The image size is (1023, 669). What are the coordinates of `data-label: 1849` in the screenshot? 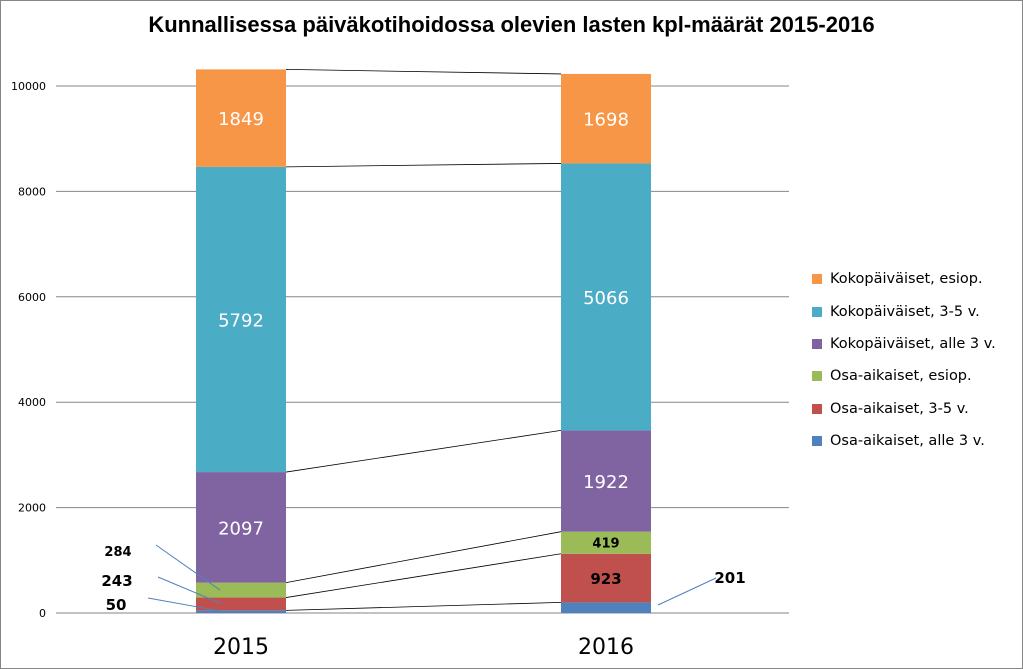 It's located at (241, 119).